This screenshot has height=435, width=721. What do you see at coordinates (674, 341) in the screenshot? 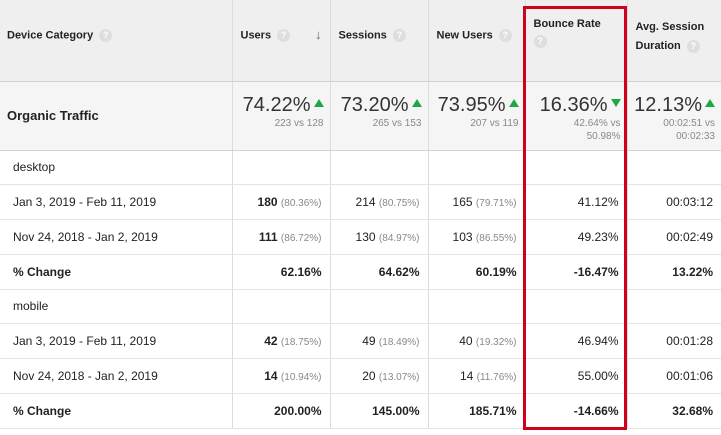
I see `avg-session-cell: 00:01:28` at bounding box center [674, 341].